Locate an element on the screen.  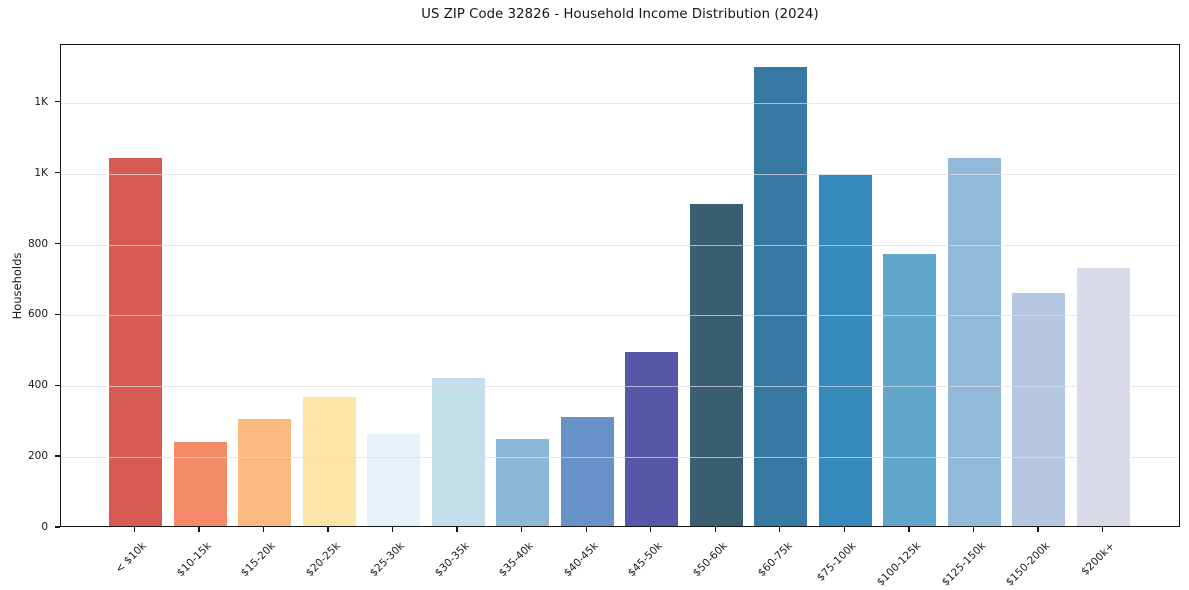
x-tick-label: $20-25k is located at coordinates (323, 560).